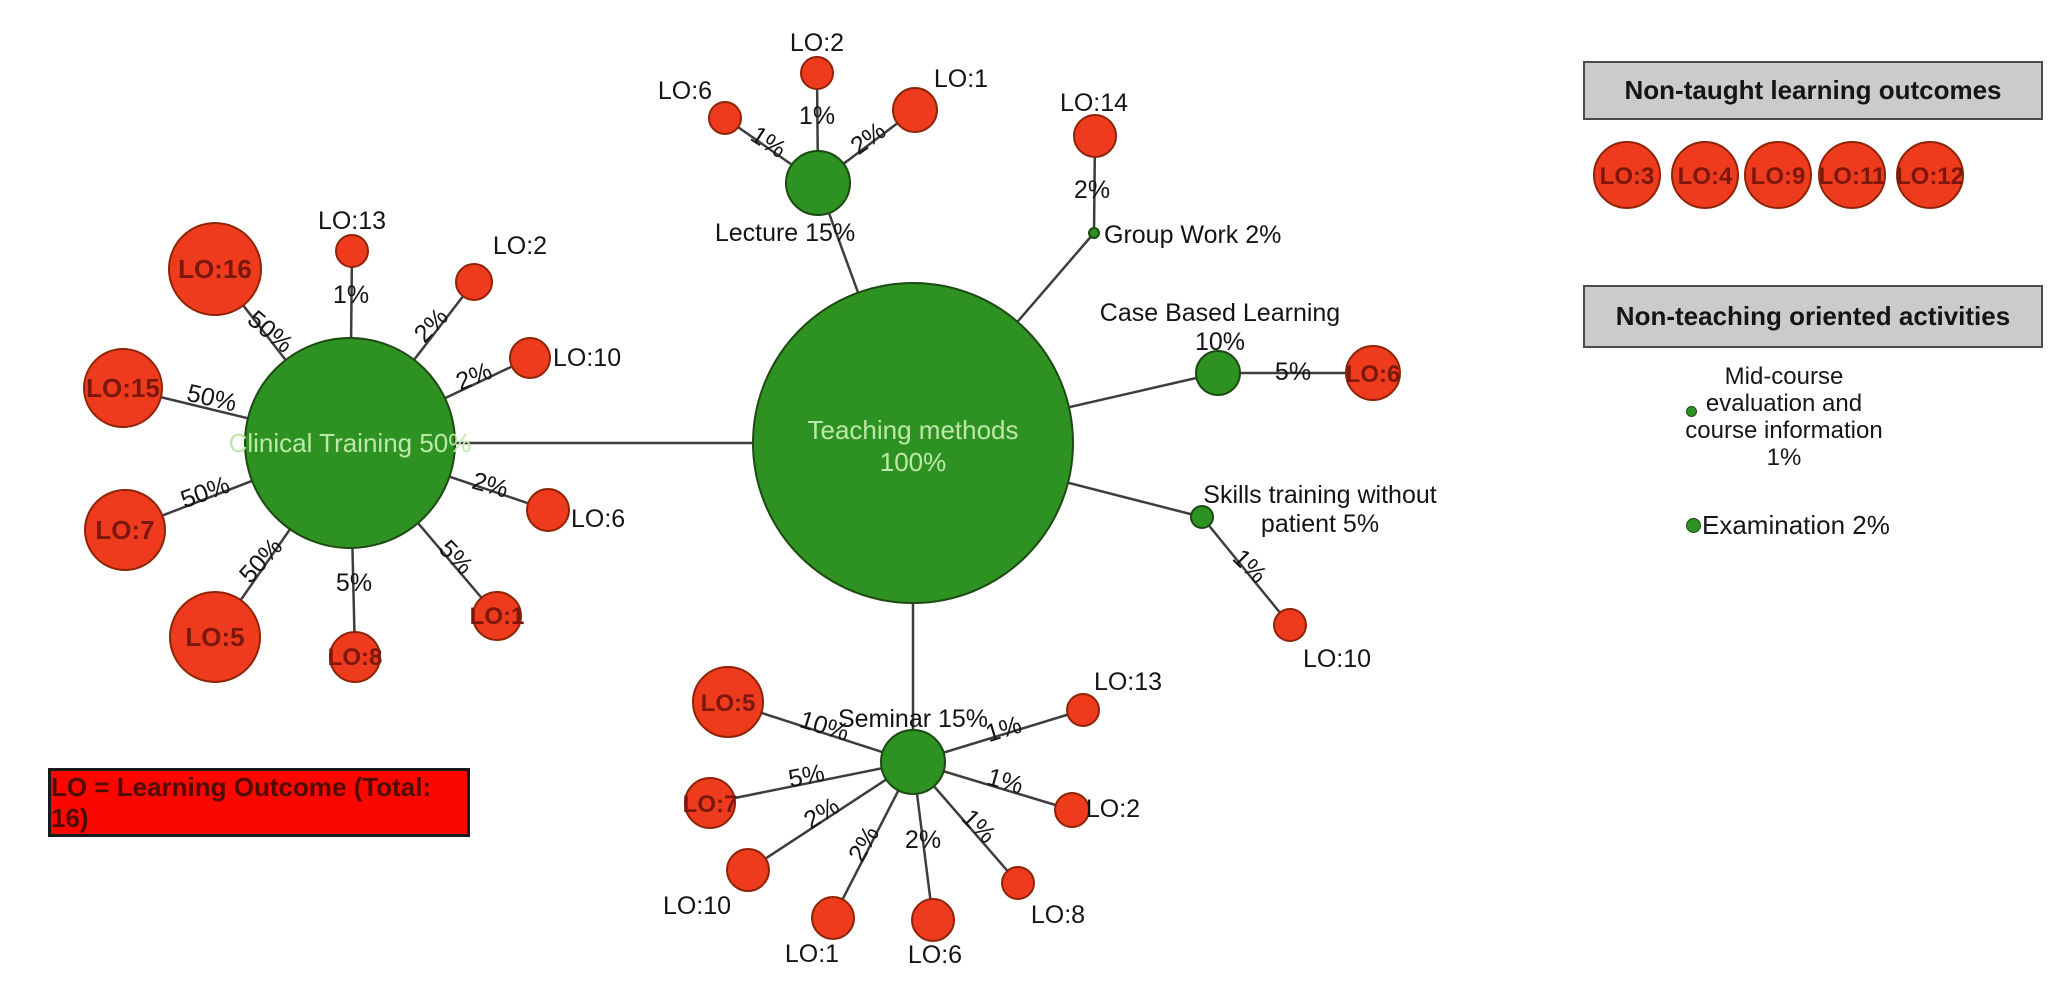 This screenshot has width=2059, height=1001. I want to click on node-lo11-legend, so click(1852, 175).